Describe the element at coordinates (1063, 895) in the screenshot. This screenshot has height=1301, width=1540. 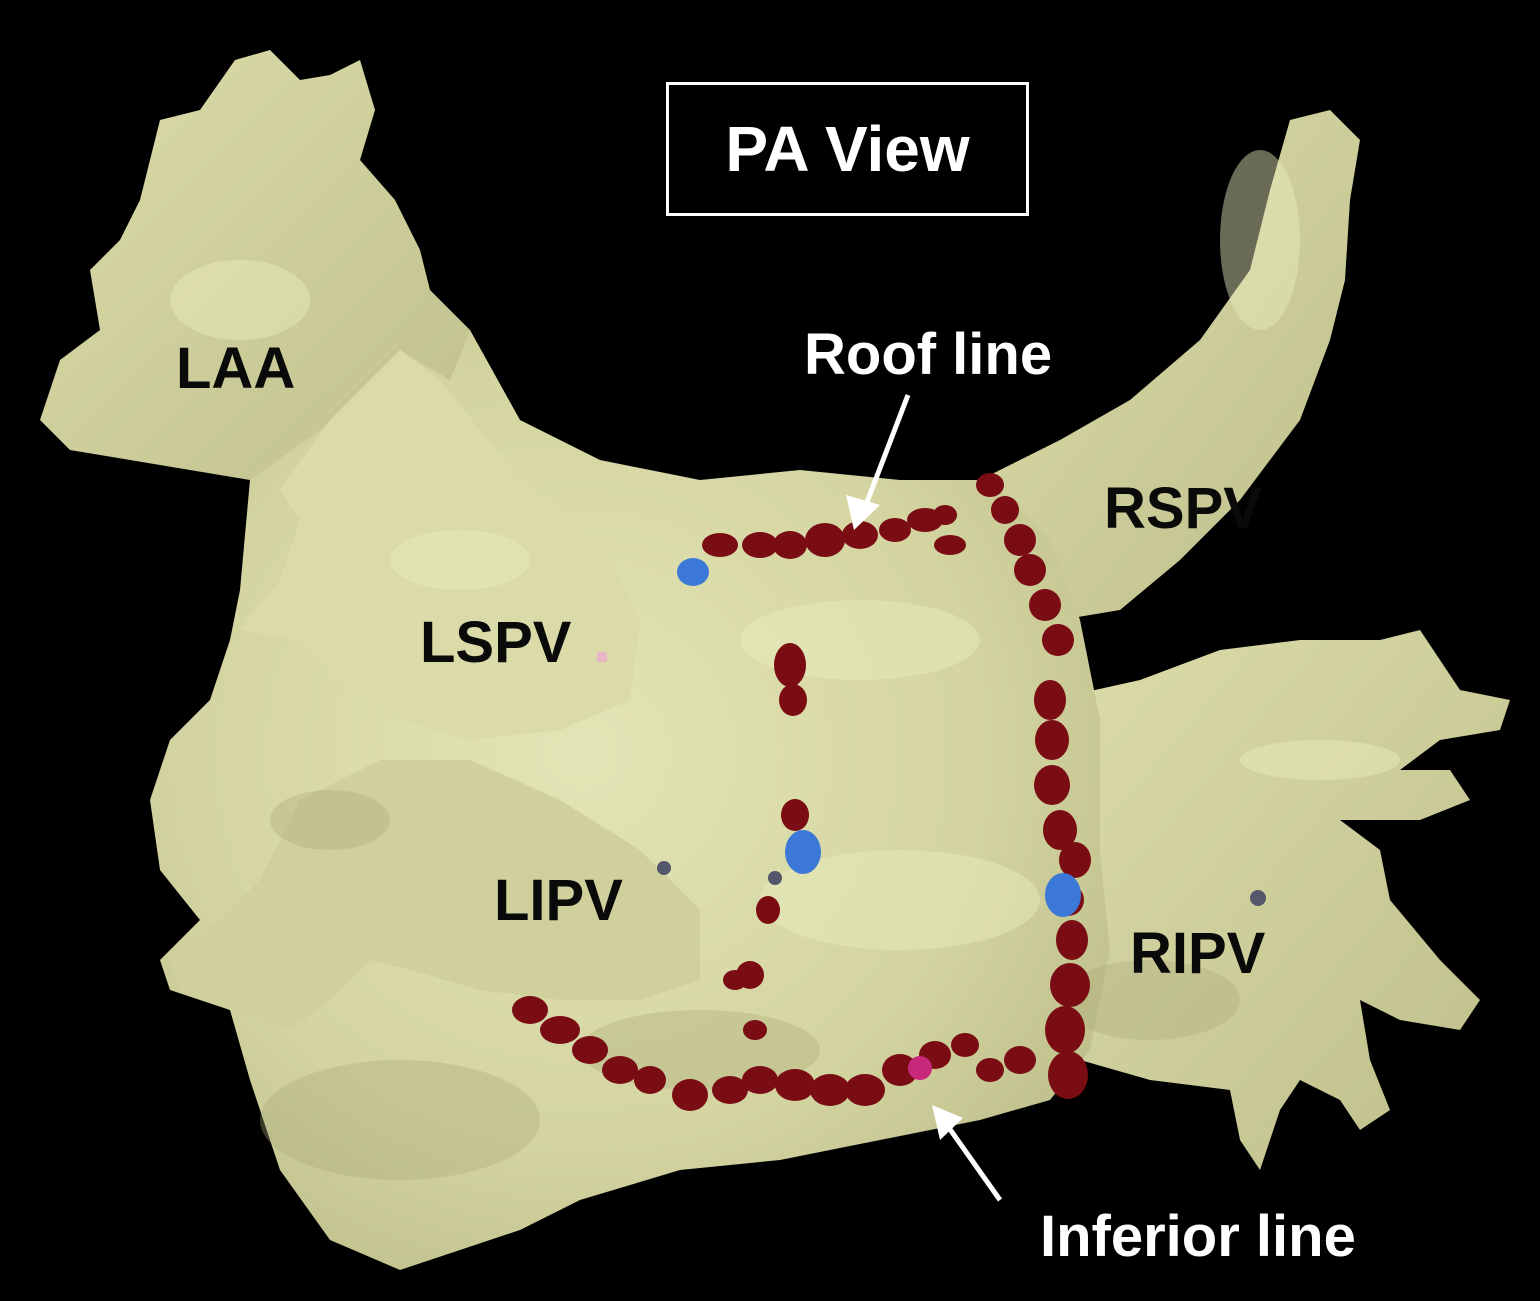
I see `marker-blue-right` at that location.